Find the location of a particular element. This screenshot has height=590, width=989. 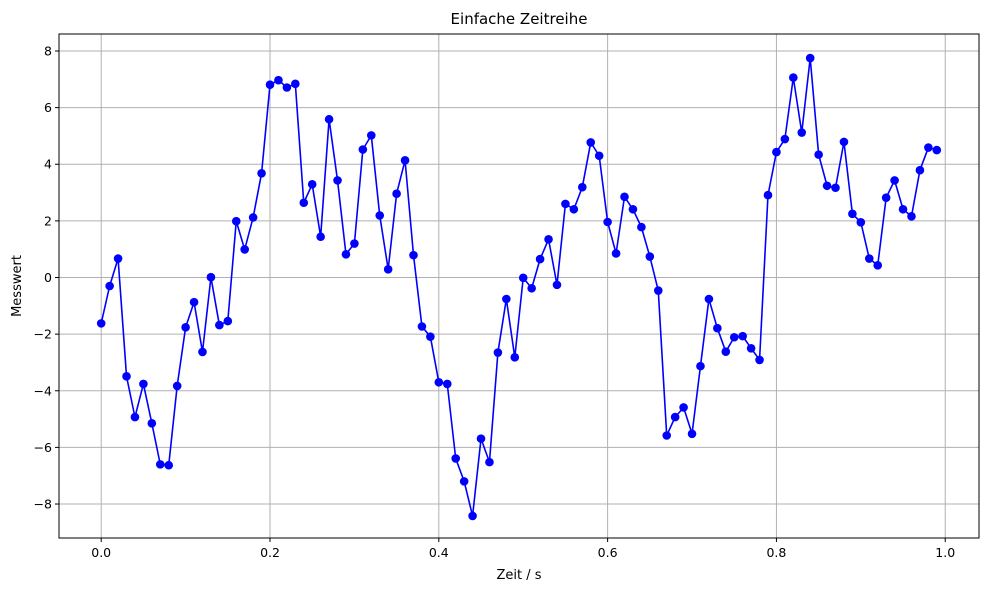

y-tick-label: −6 is located at coordinates (43, 447).